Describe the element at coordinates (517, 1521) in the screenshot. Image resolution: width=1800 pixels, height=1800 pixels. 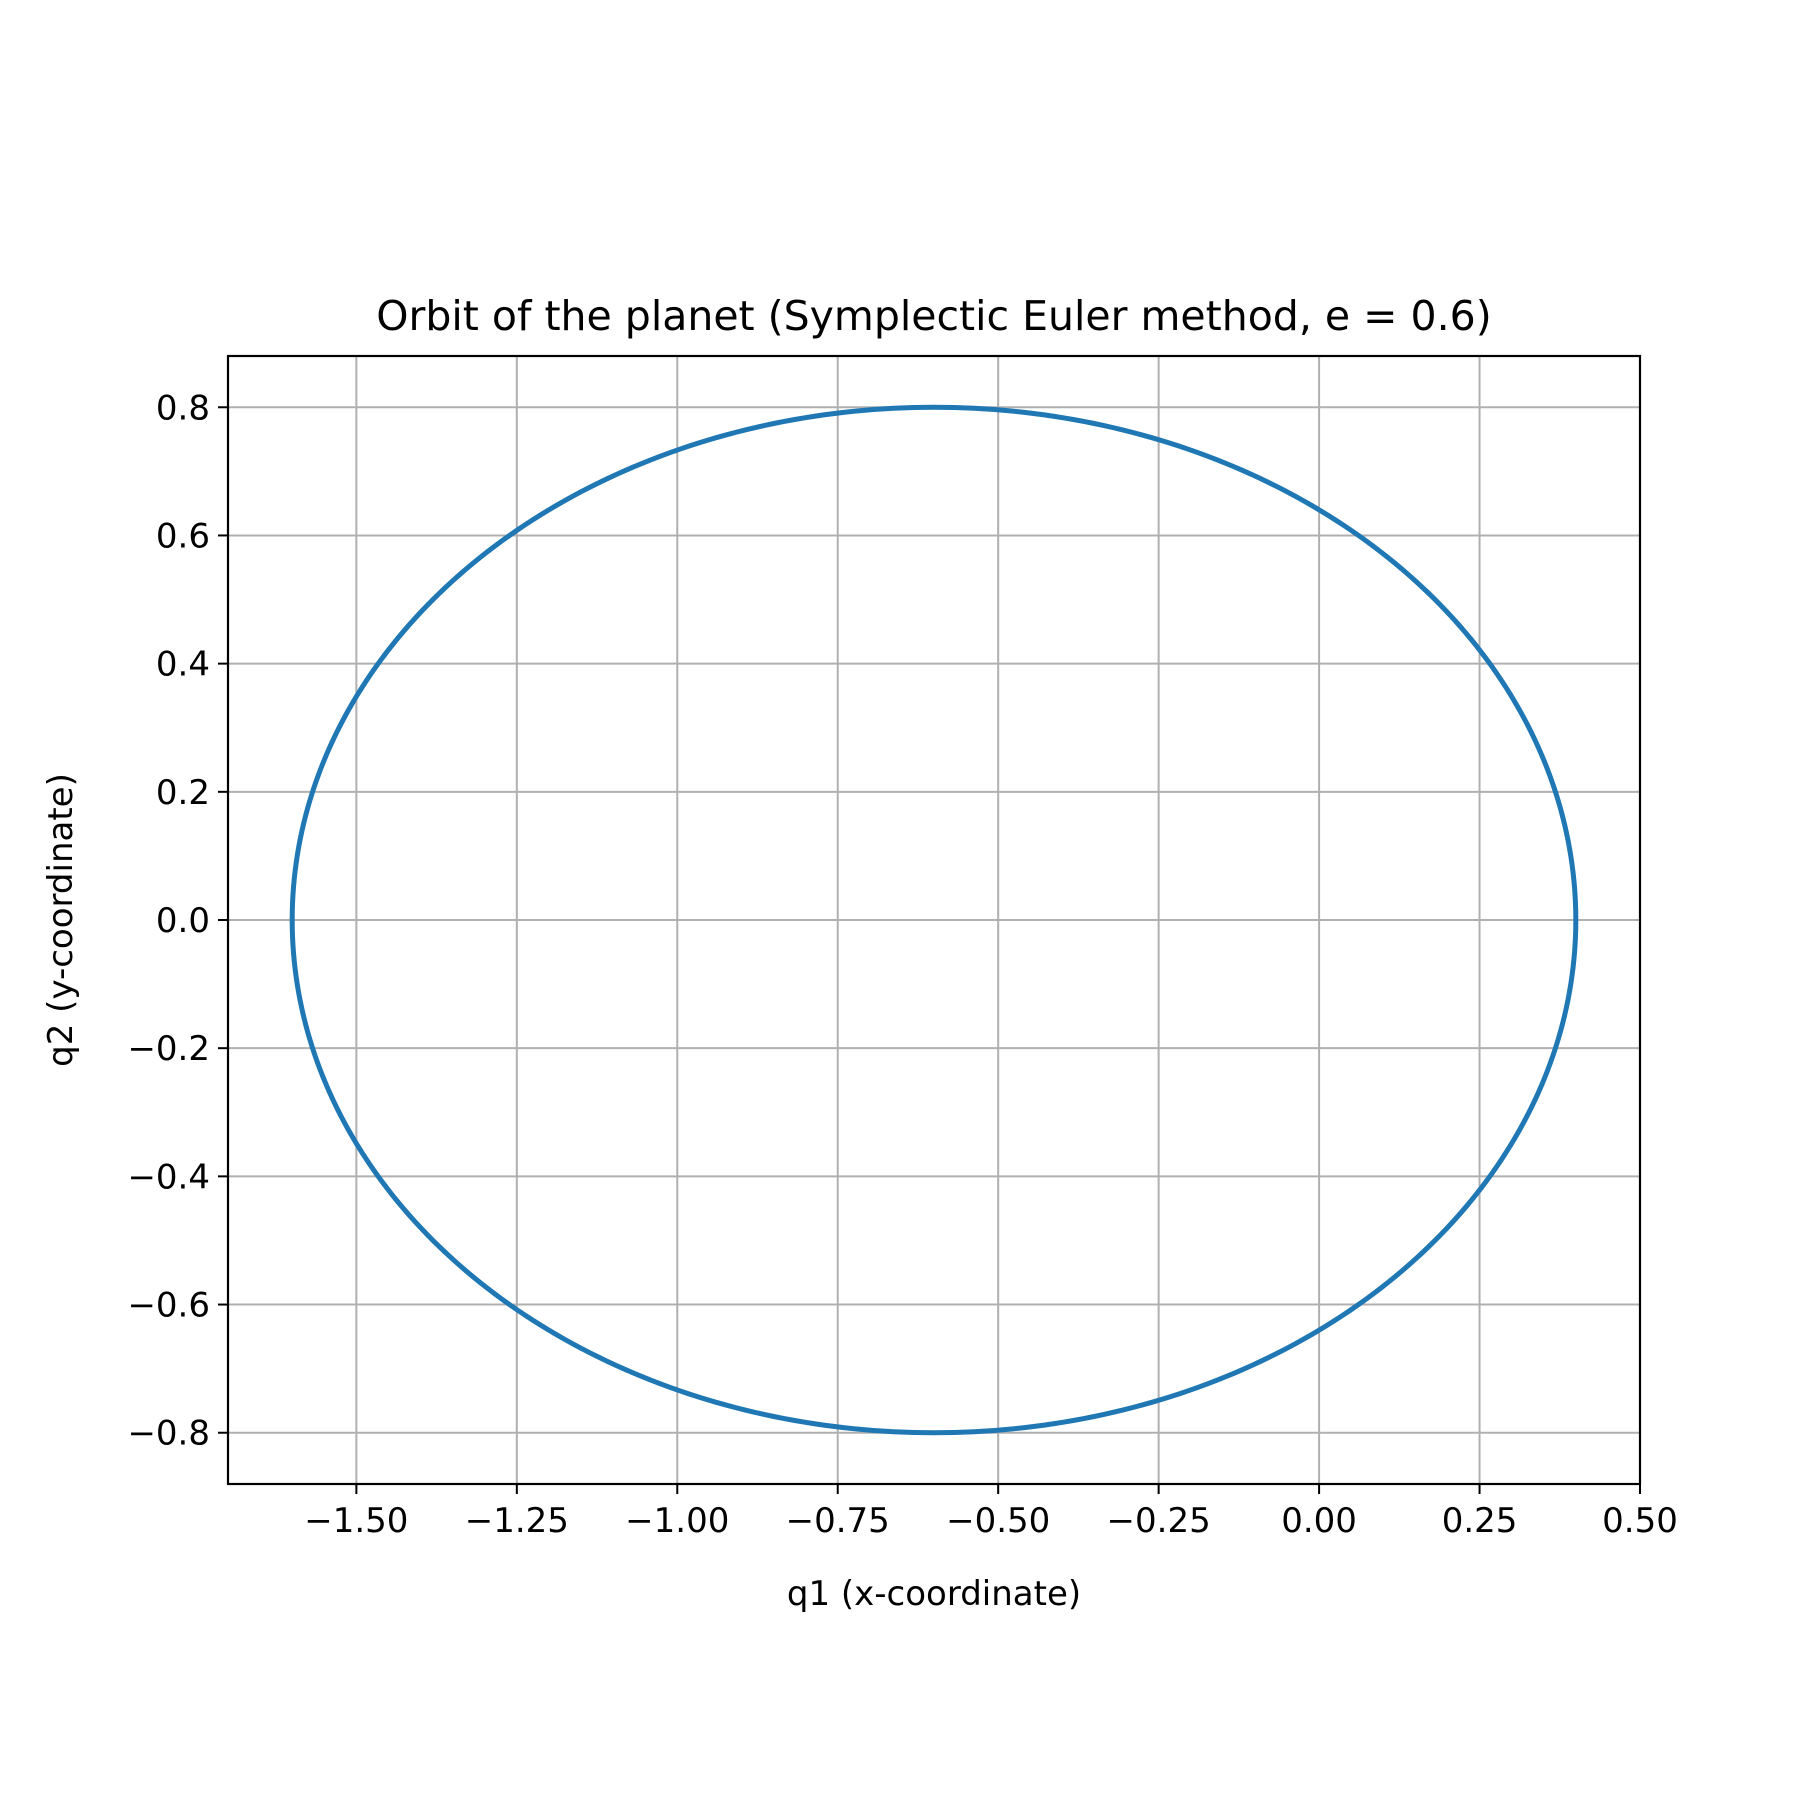
I see `x-tick-label: −1.25` at that location.